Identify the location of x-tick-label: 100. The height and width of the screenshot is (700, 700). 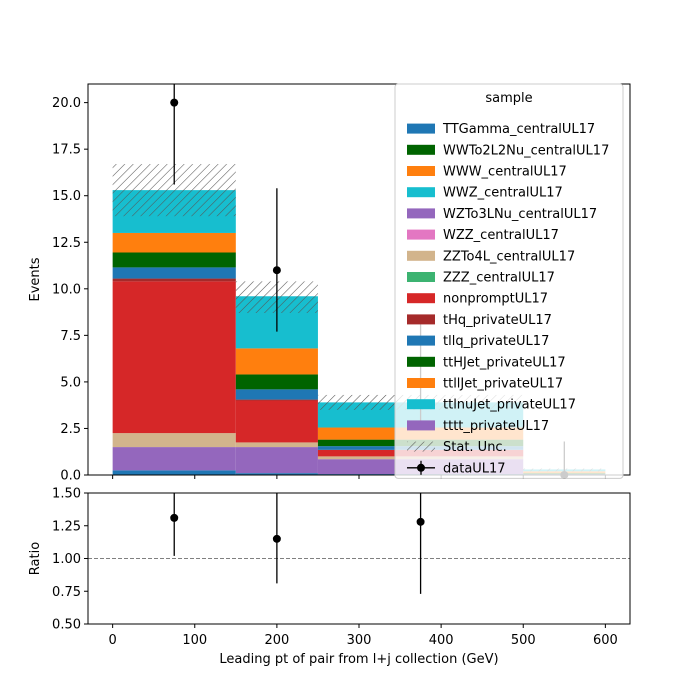
(194, 640).